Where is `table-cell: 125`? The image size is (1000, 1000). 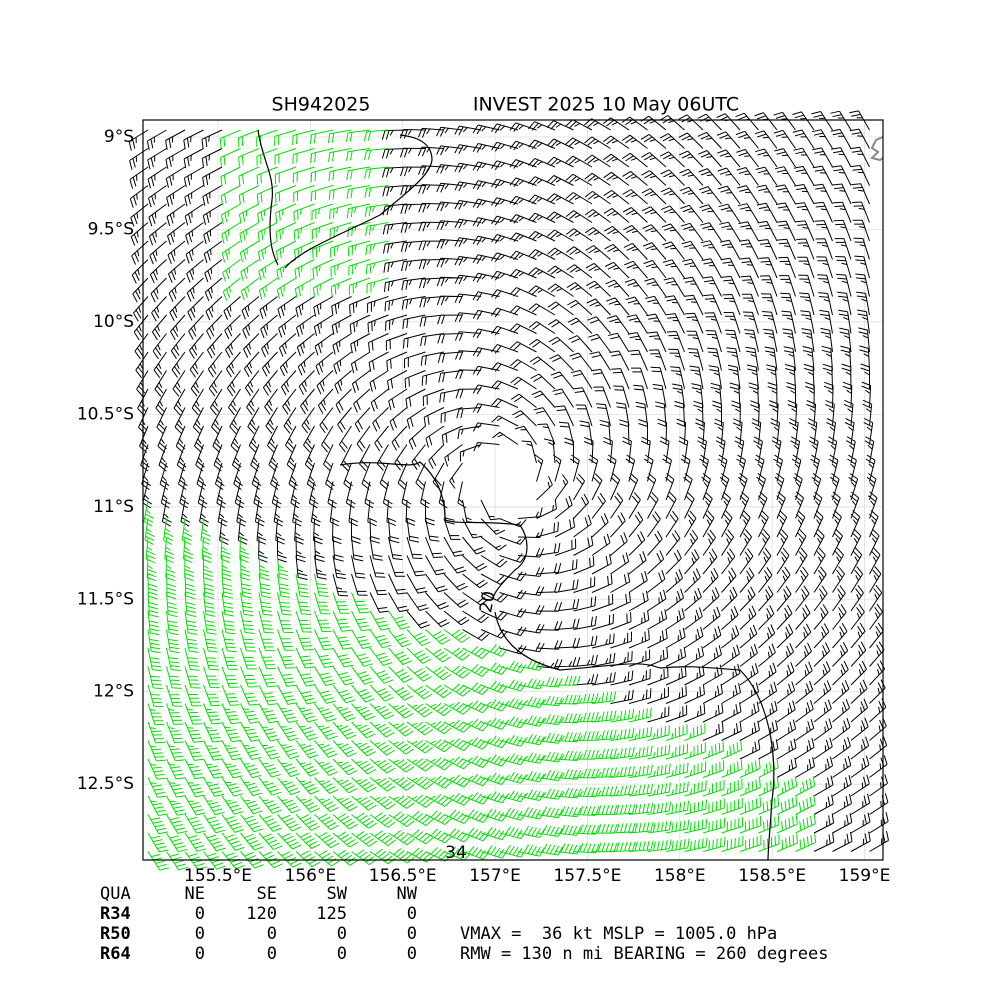
table-cell: 125 is located at coordinates (331, 914).